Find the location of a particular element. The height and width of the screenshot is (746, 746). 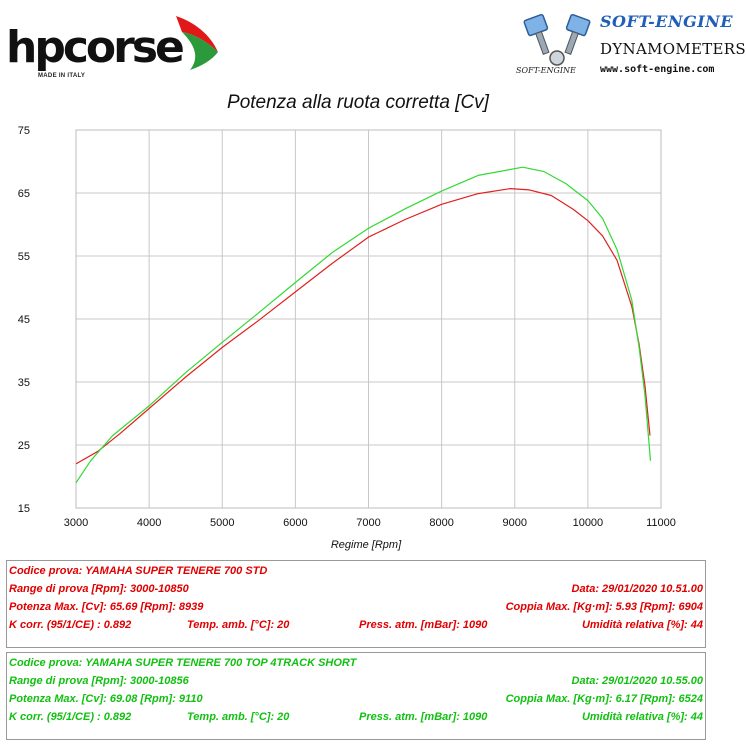

chart-title: Potenza alla ruota corretta [Cv] is located at coordinates (358, 102).